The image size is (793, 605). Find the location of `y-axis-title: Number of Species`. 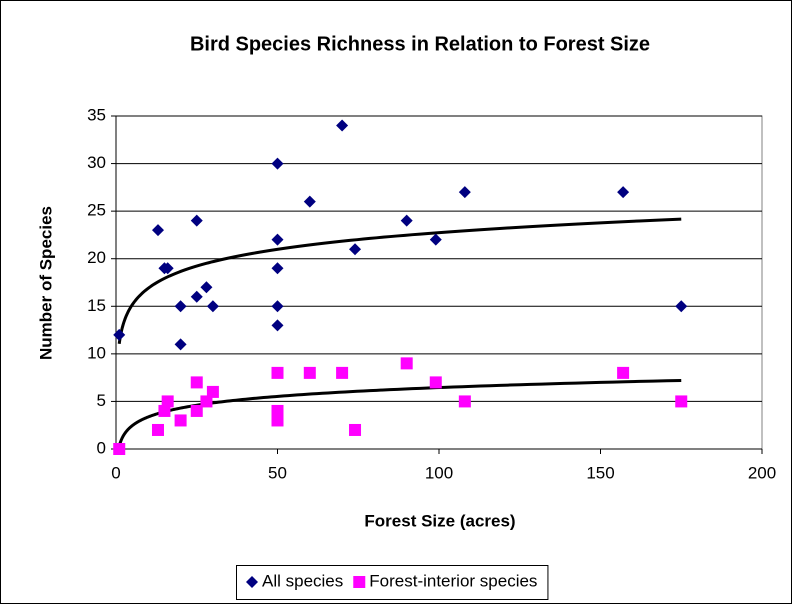

y-axis-title: Number of Species is located at coordinates (45, 283).